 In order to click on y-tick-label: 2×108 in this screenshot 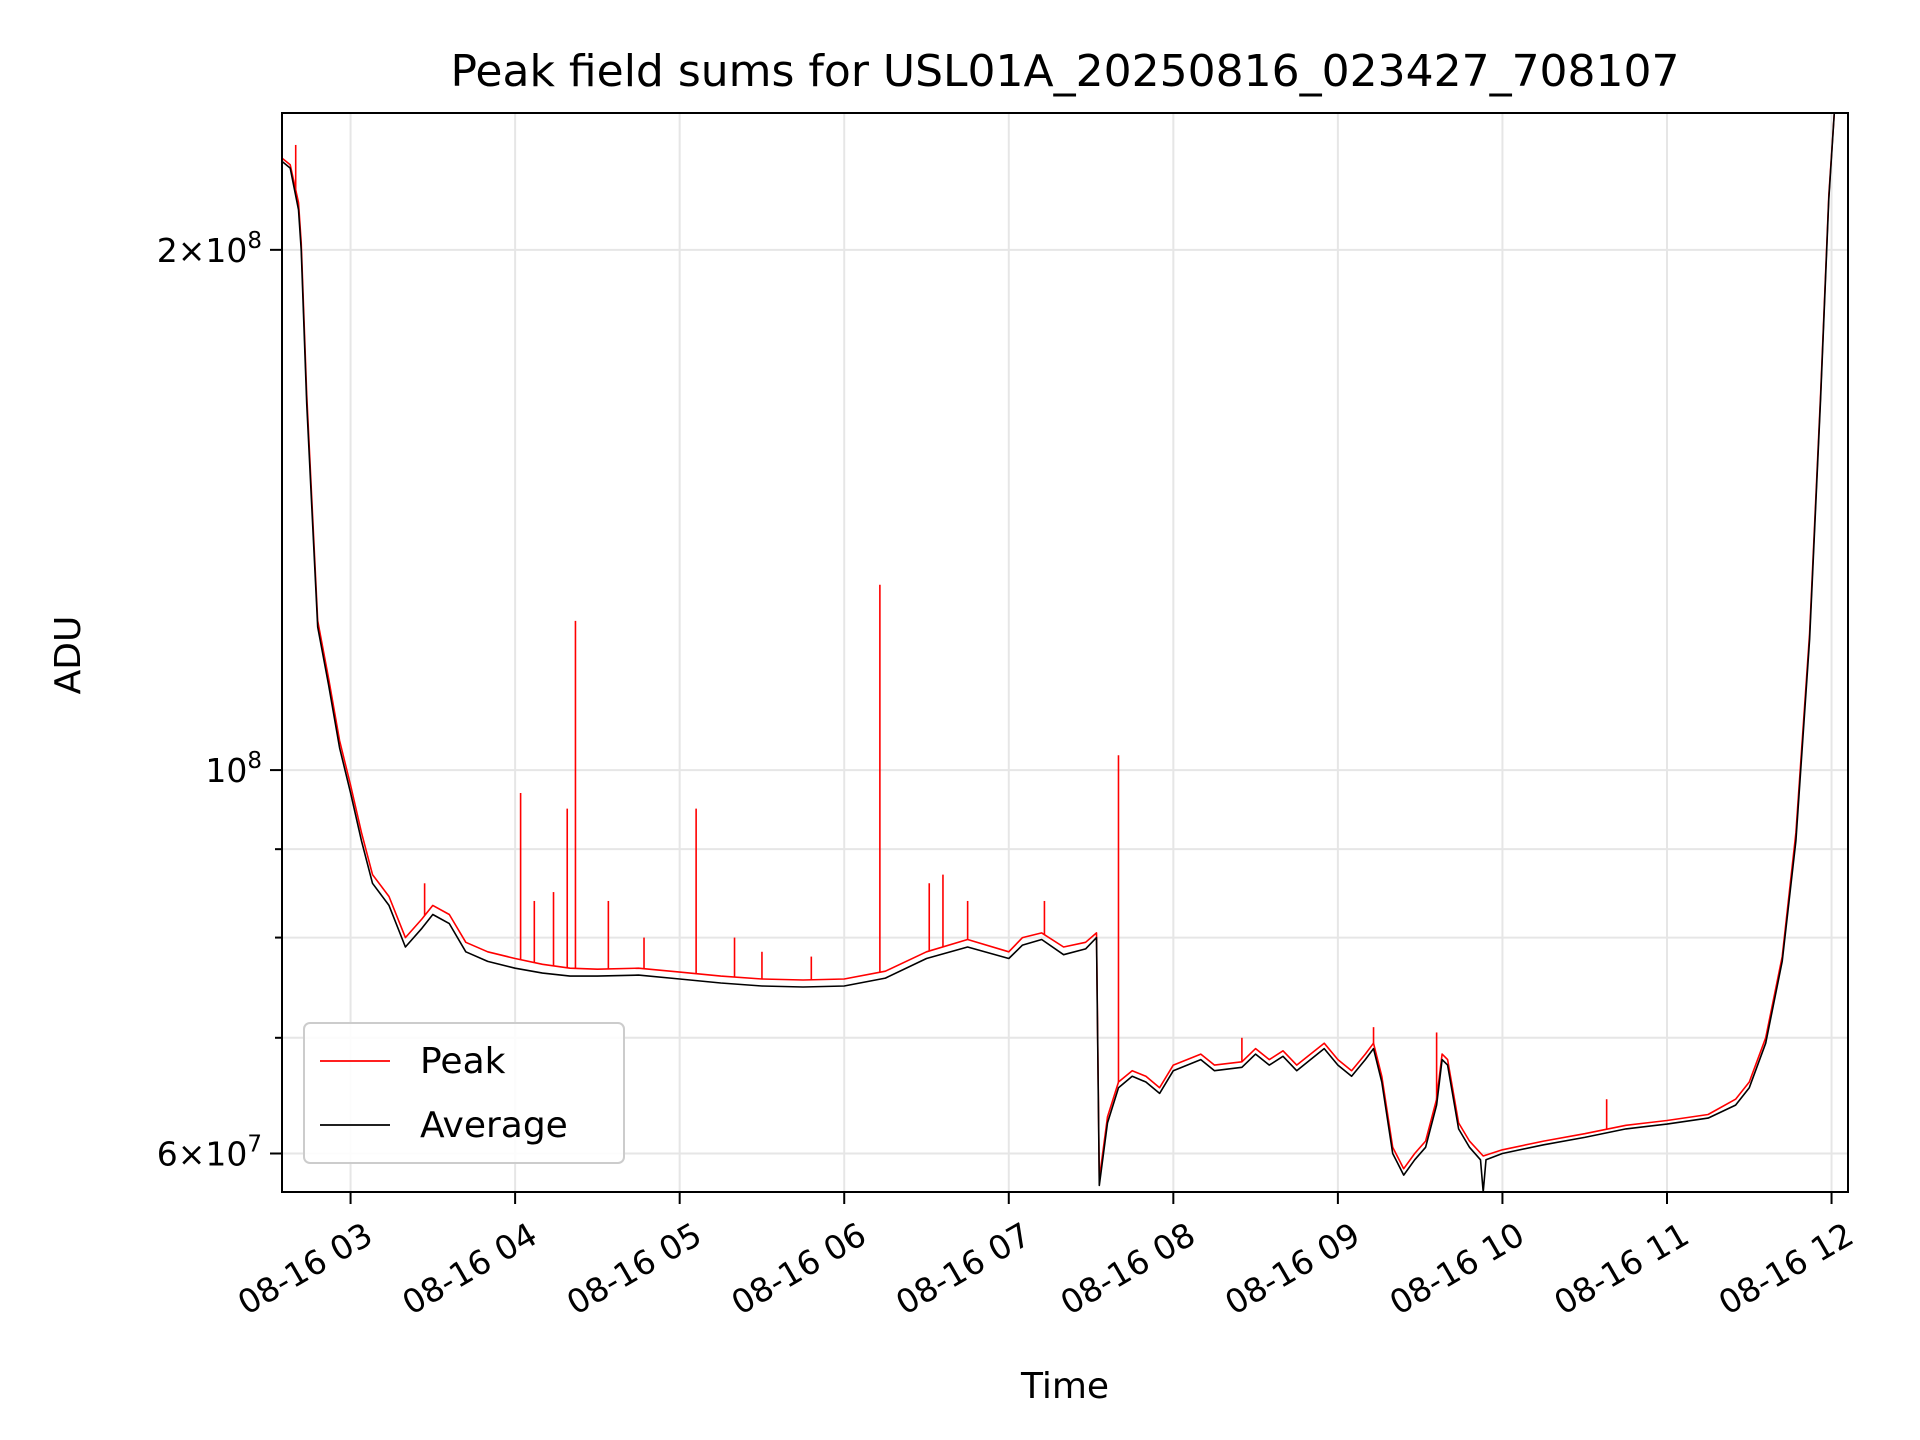, I will do `click(209, 249)`.